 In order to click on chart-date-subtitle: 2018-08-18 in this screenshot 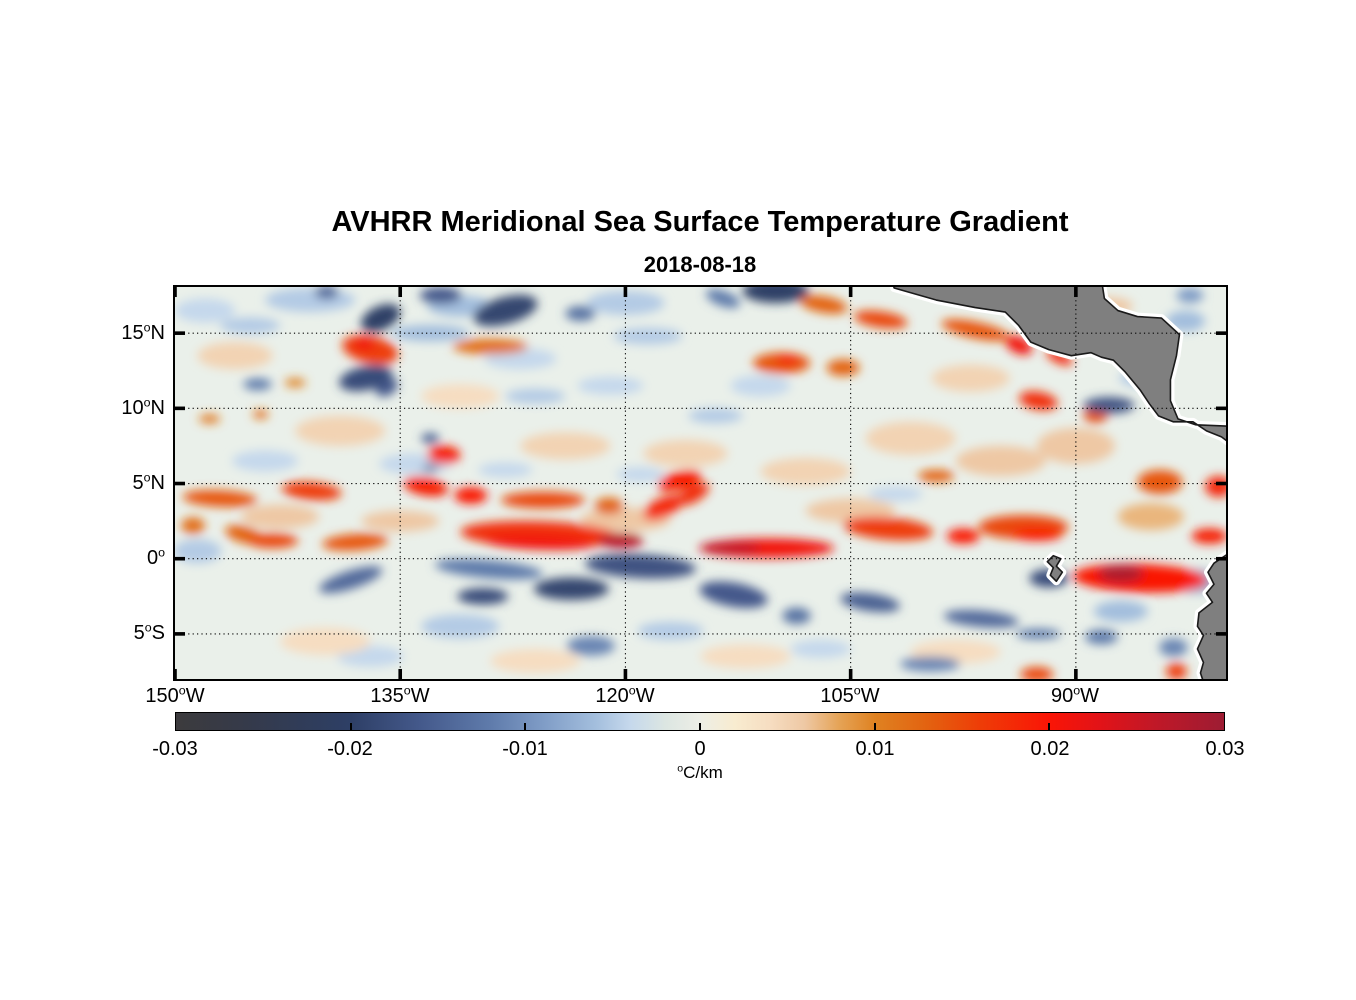, I will do `click(700, 264)`.